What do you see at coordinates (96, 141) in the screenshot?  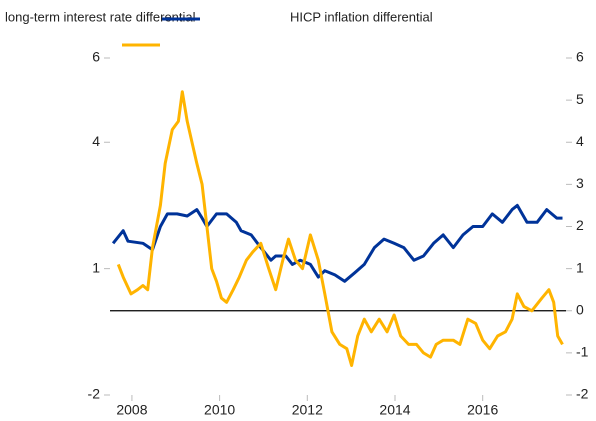 I see `y-tick-label: 4` at bounding box center [96, 141].